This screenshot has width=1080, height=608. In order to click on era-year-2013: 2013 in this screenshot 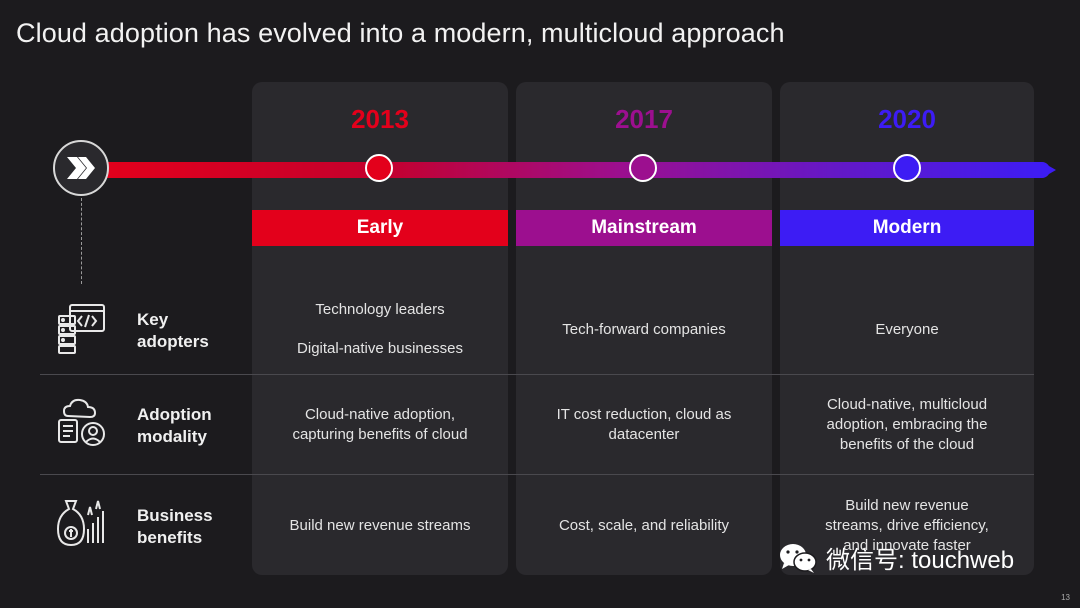, I will do `click(380, 119)`.